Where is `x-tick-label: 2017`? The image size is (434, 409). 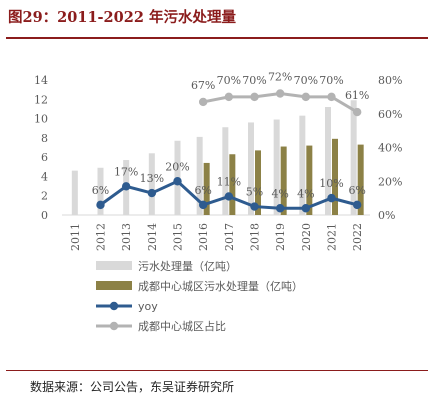
x-tick-label: 2017 is located at coordinates (229, 237).